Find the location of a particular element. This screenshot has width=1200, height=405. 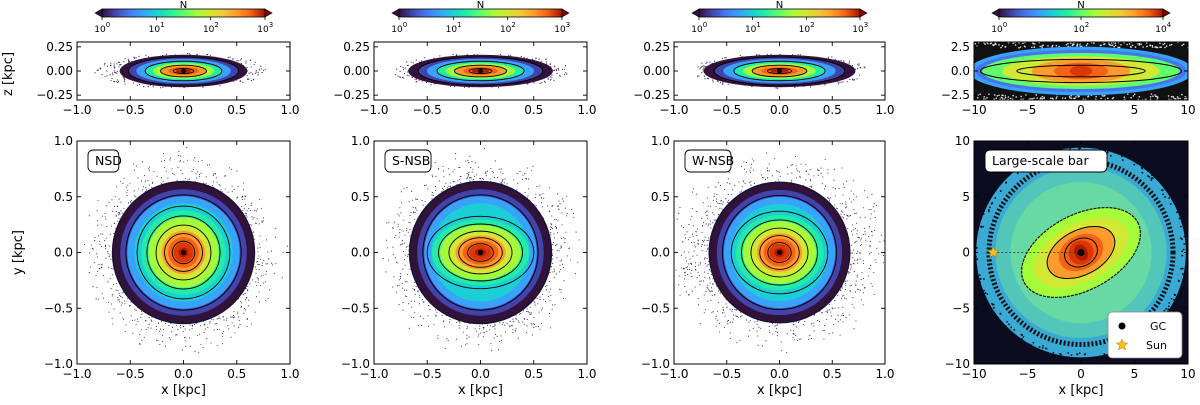

edge-on-x-tick-label: −10 is located at coordinates (973, 110).